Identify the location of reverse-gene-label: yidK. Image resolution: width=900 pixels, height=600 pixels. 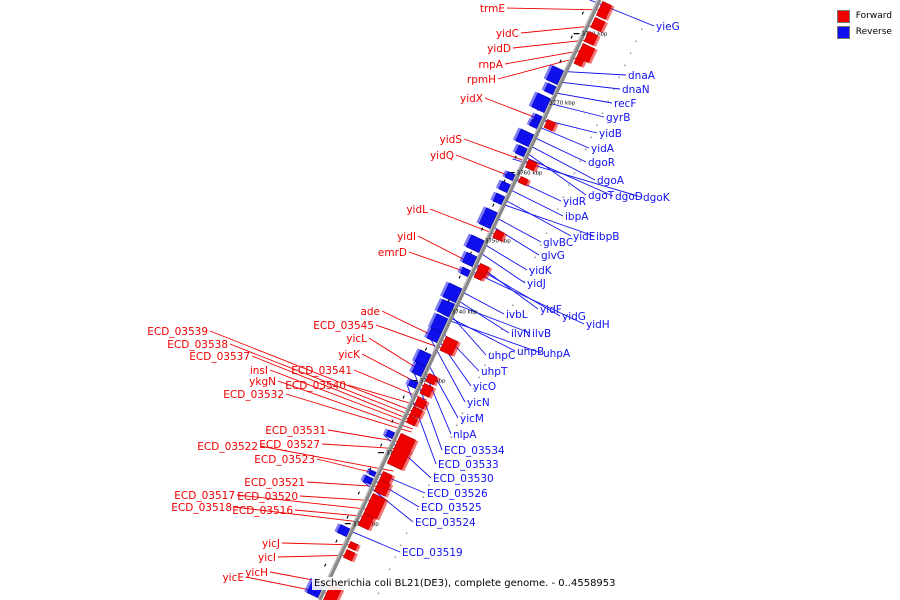
(541, 271).